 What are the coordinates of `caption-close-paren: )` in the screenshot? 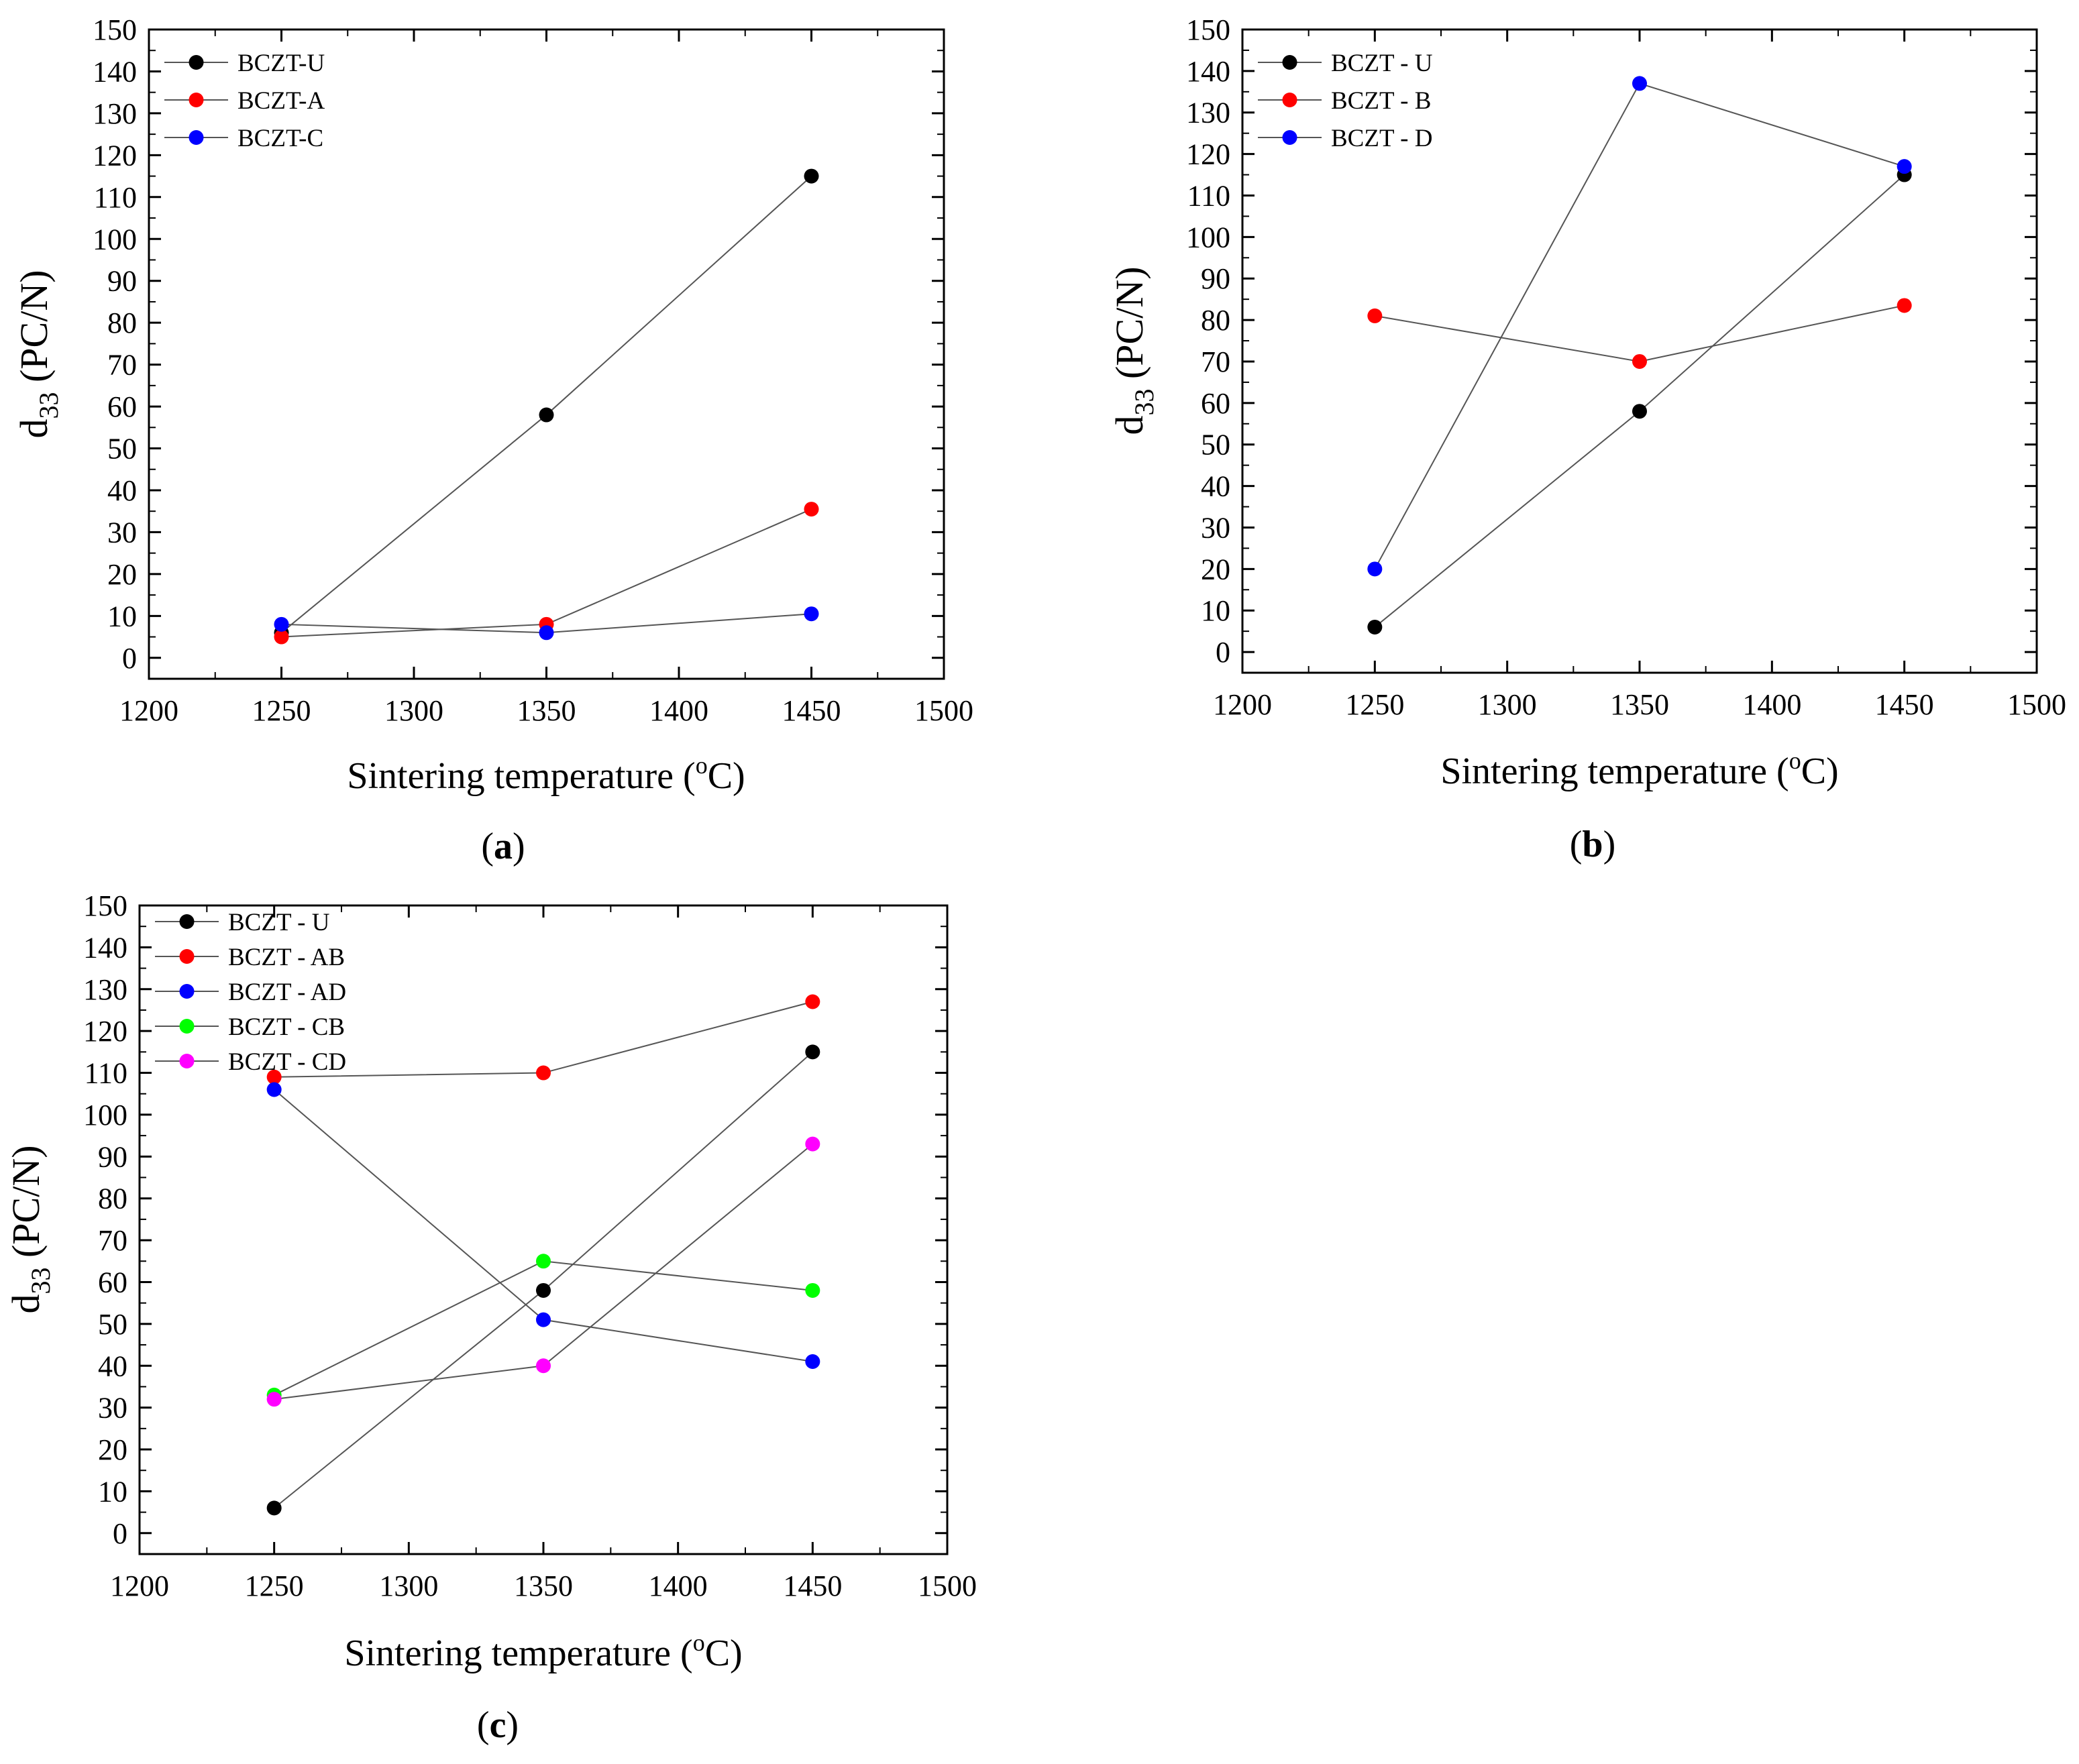 It's located at (512, 1725).